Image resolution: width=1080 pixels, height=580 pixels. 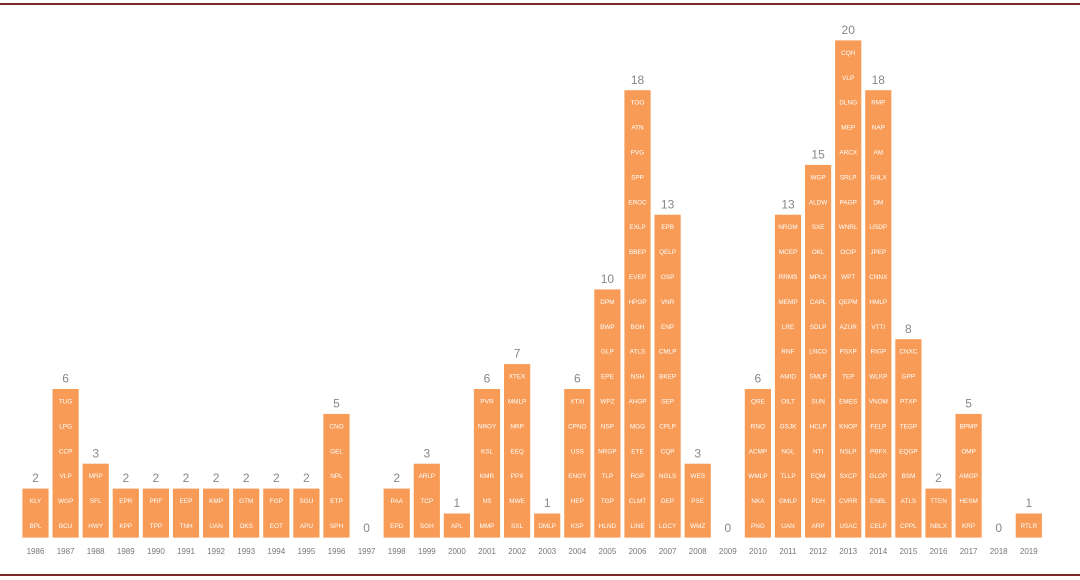 I want to click on bar-segment-label: KSL, so click(x=487, y=451).